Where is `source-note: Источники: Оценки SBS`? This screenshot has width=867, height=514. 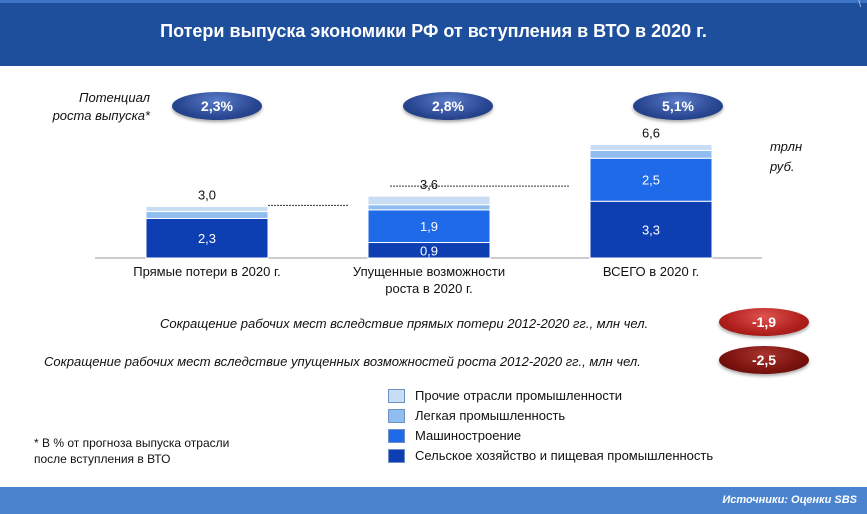 source-note: Источники: Оценки SBS is located at coordinates (789, 500).